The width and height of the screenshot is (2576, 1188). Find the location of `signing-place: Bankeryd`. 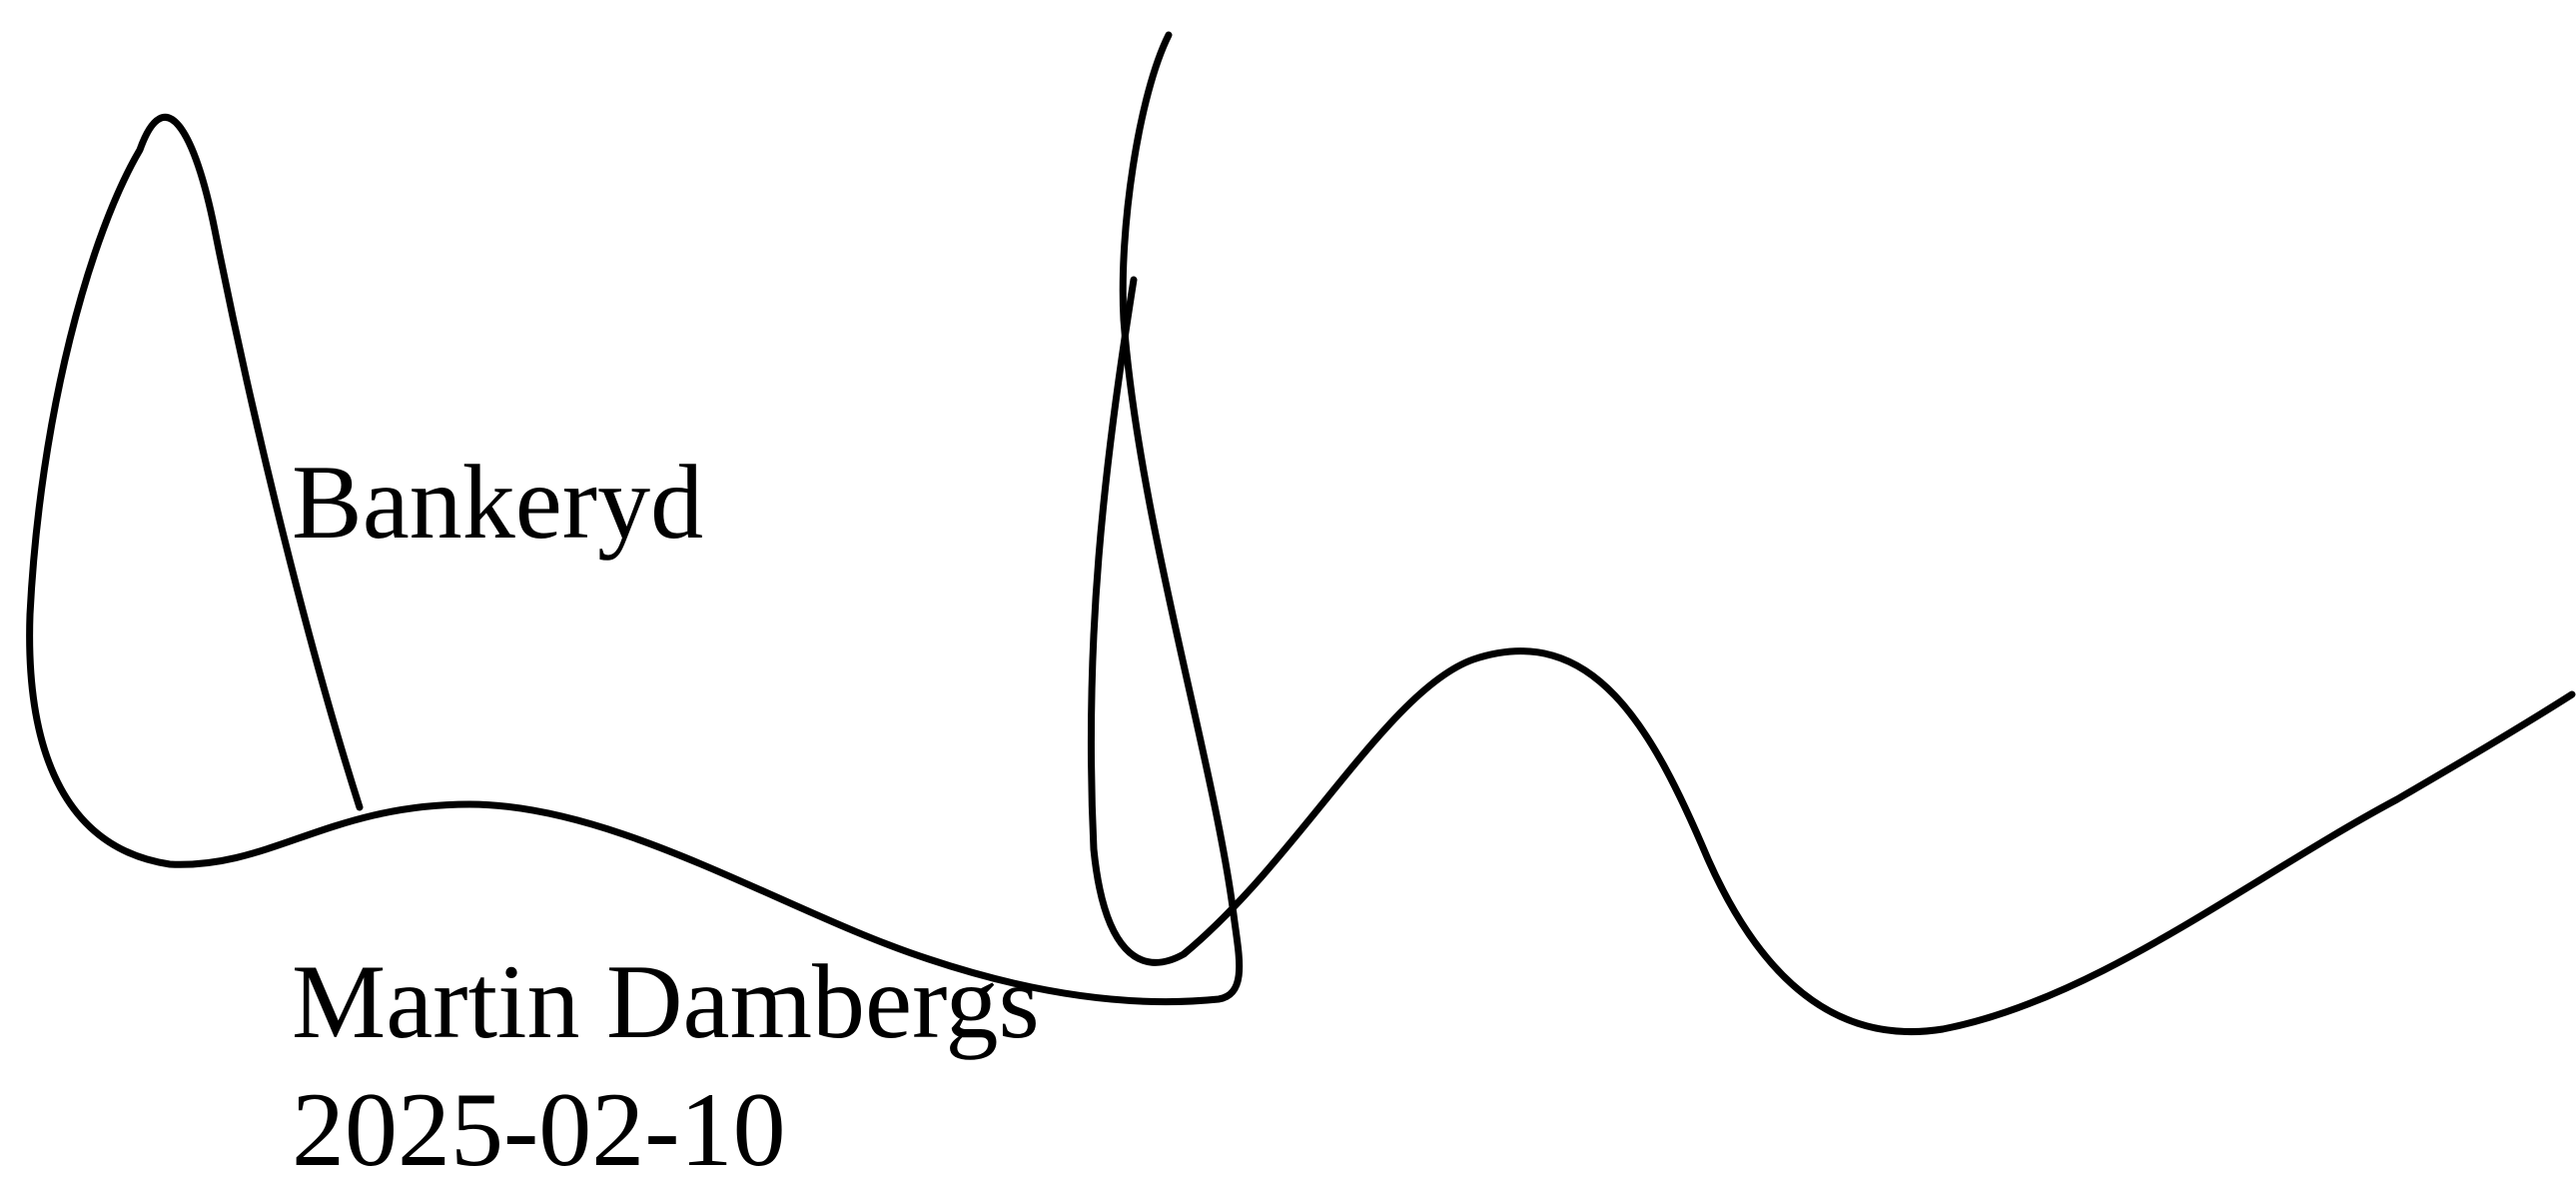

signing-place: Bankeryd is located at coordinates (498, 502).